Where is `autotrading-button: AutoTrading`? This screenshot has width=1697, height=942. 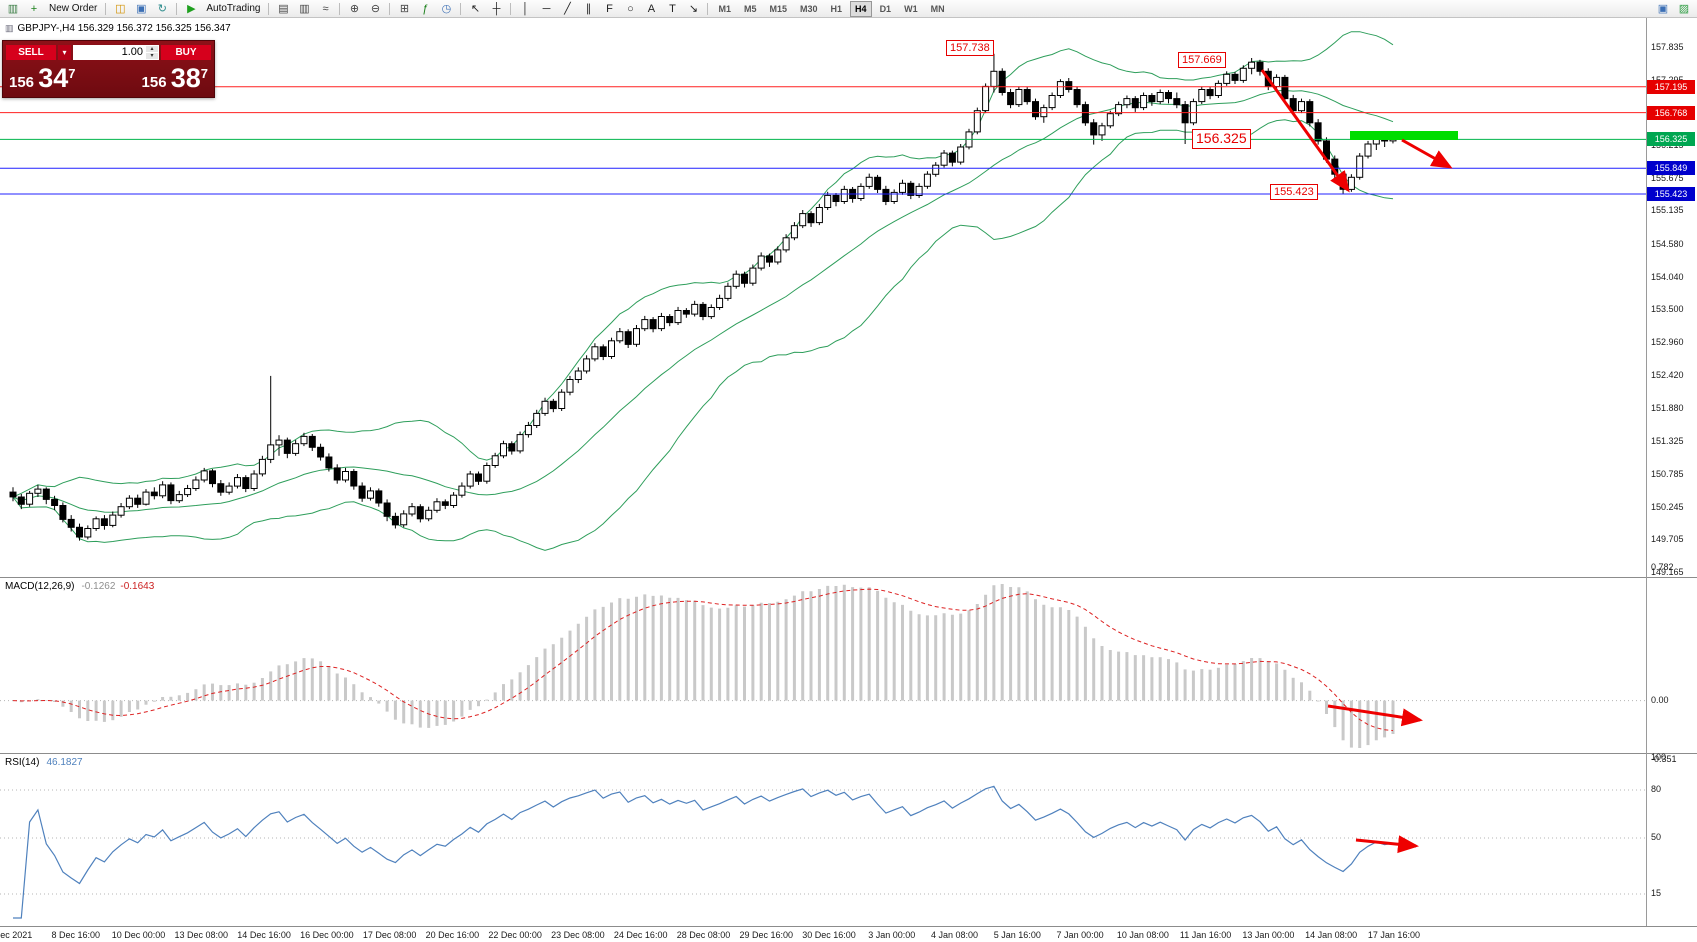 autotrading-button: AutoTrading is located at coordinates (233, 8).